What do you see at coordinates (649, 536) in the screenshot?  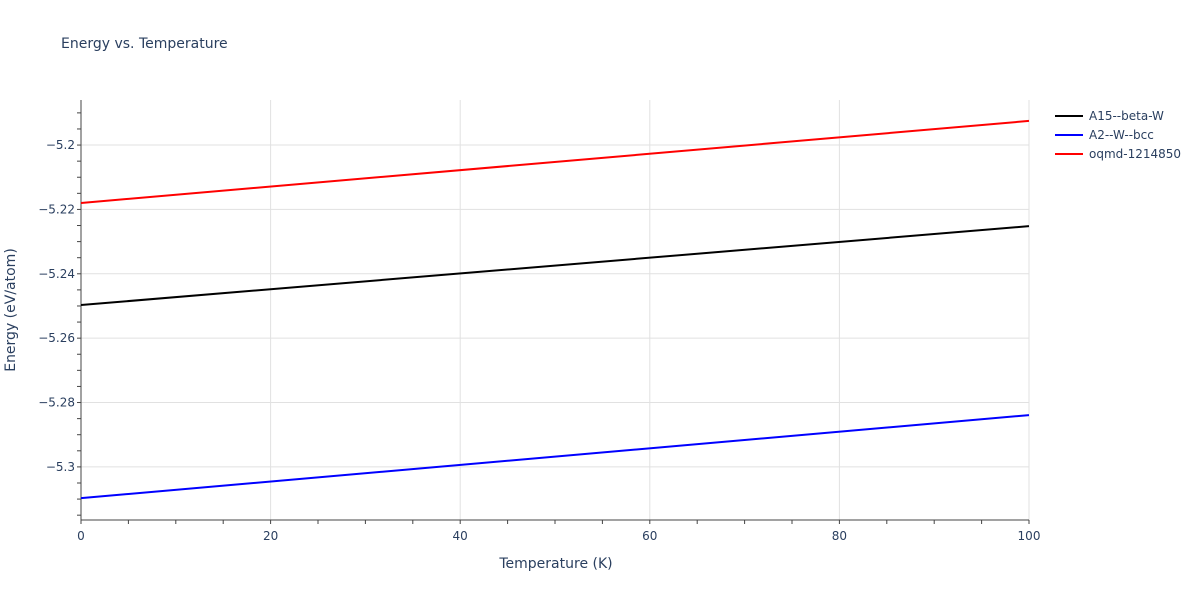 I see `x-tick-label: 60` at bounding box center [649, 536].